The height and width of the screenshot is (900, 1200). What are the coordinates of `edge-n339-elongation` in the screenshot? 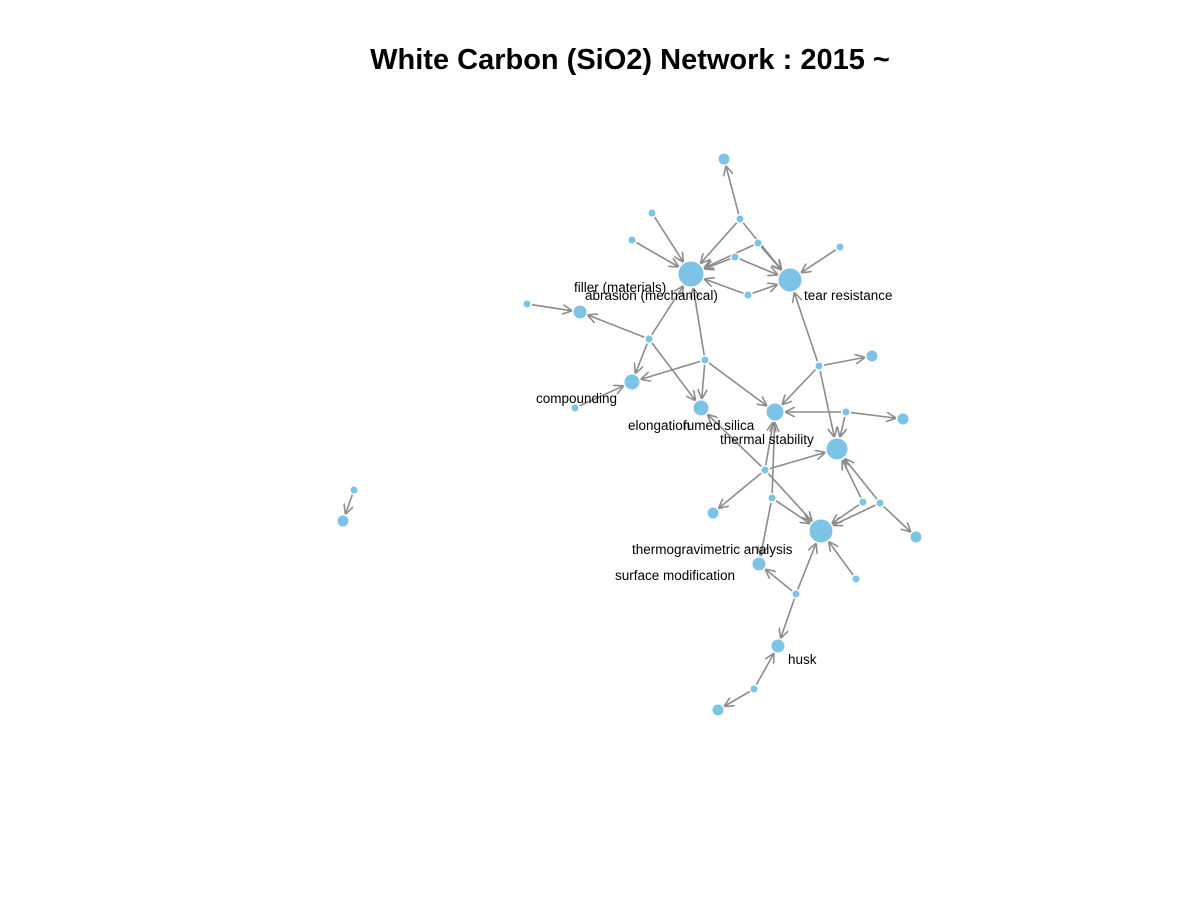 It's located at (673, 371).